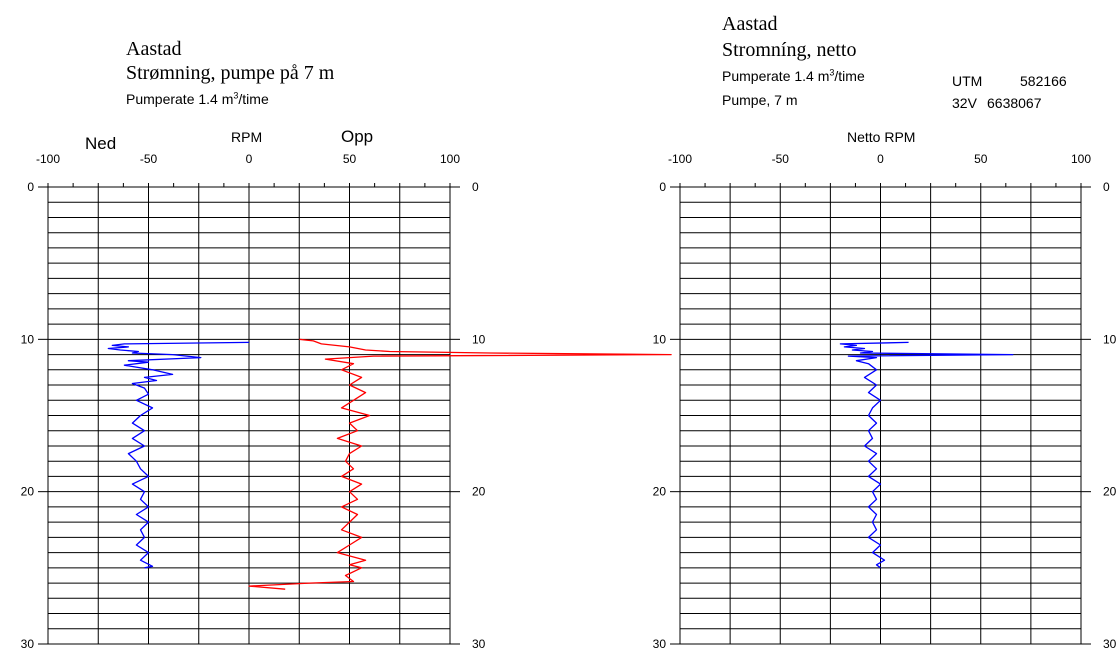  I want to click on right-pump-rate: Pumperate 1.4 m3/time, so click(793, 75).